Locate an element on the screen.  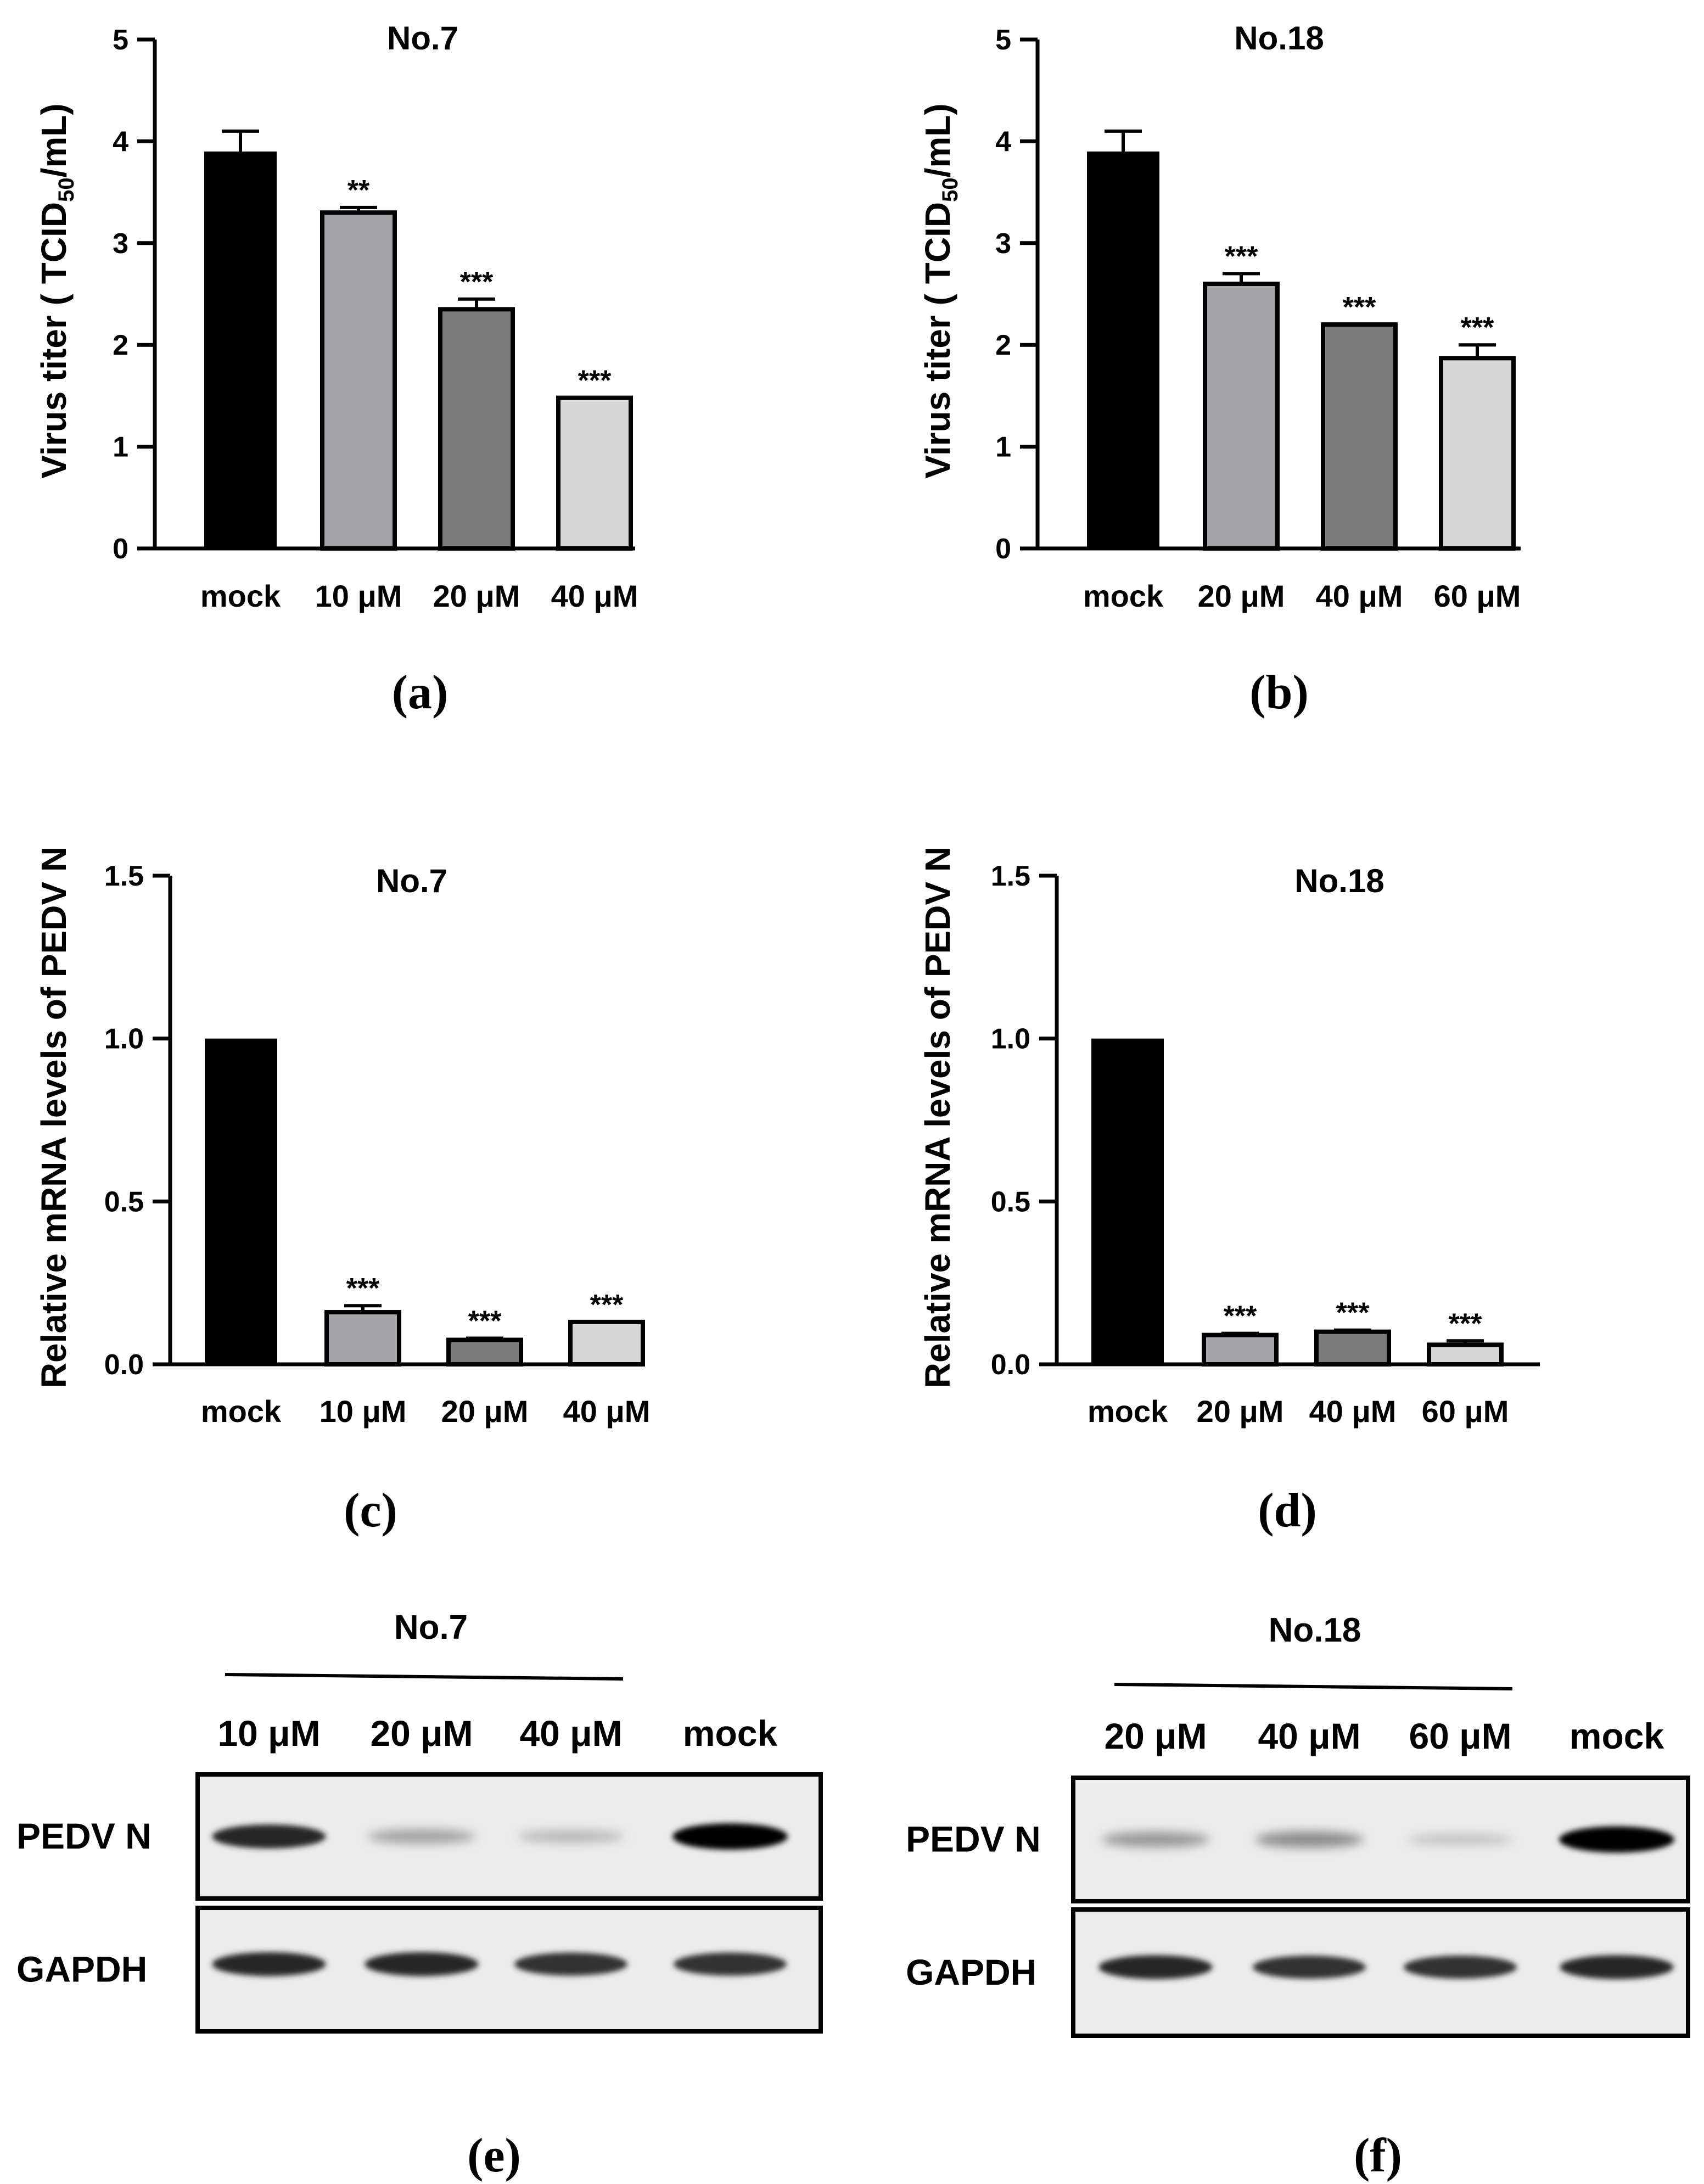
lane-label: 60 μM is located at coordinates (1460, 1736).